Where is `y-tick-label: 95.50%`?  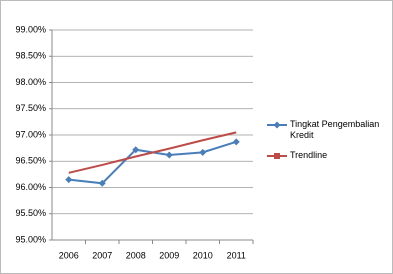 y-tick-label: 95.50% is located at coordinates (30, 213).